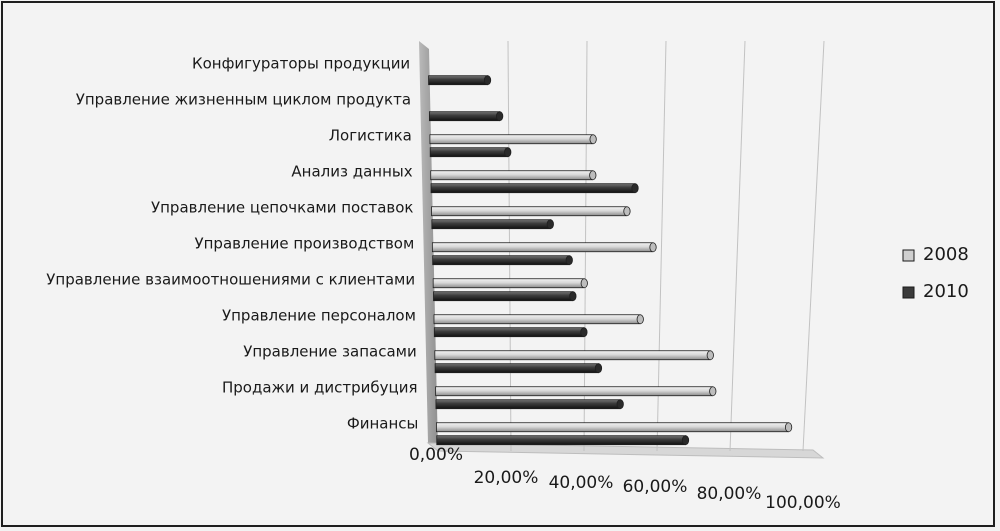 The width and height of the screenshot is (1000, 531). I want to click on category-label: Управление производством, so click(304, 244).